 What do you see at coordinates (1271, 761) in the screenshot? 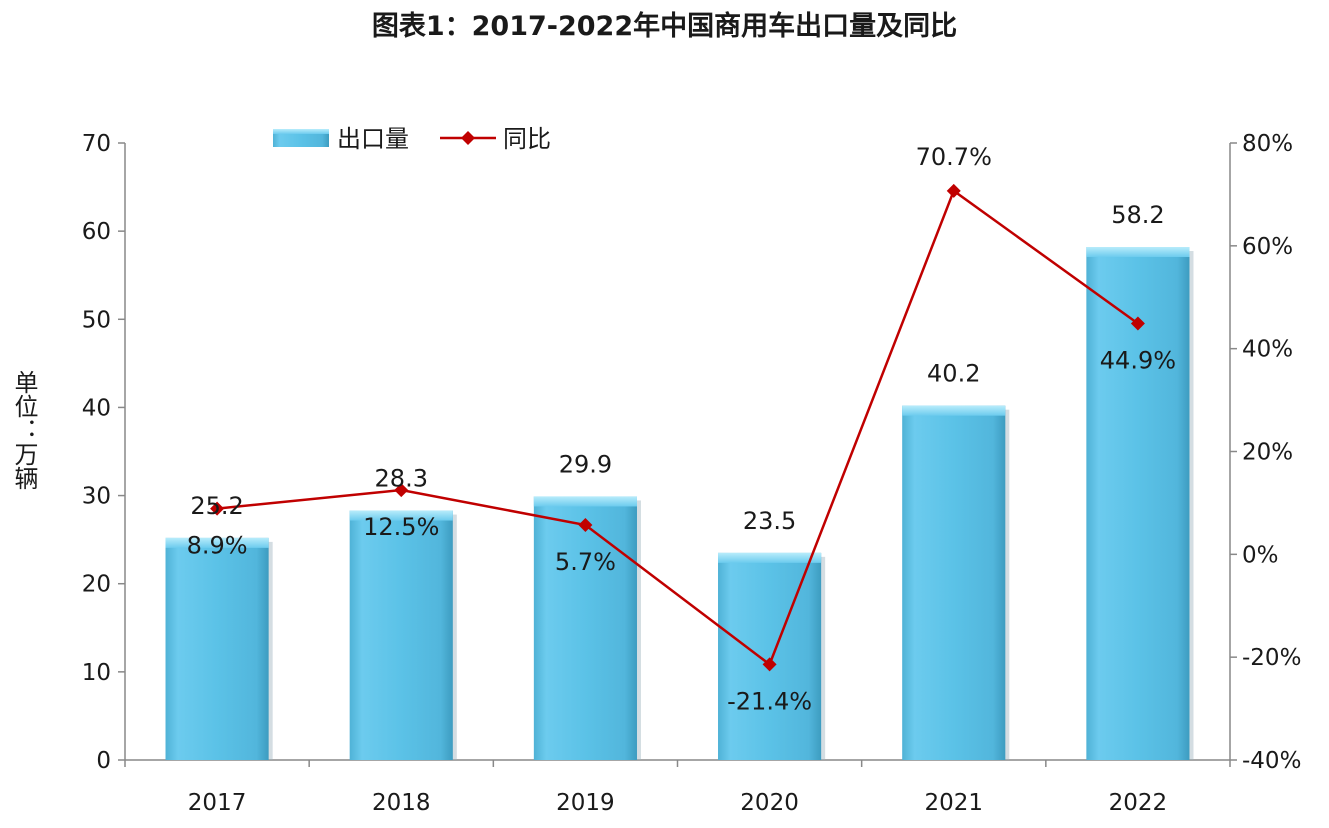
I see `right-tick-label: -40%` at bounding box center [1271, 761].